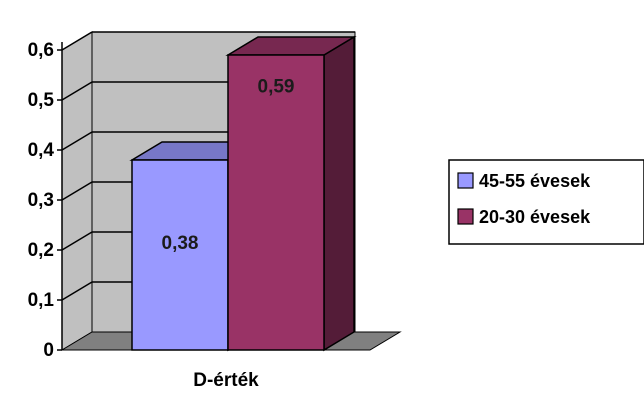  Describe the element at coordinates (180, 243) in the screenshot. I see `data-label: 0,38` at that location.